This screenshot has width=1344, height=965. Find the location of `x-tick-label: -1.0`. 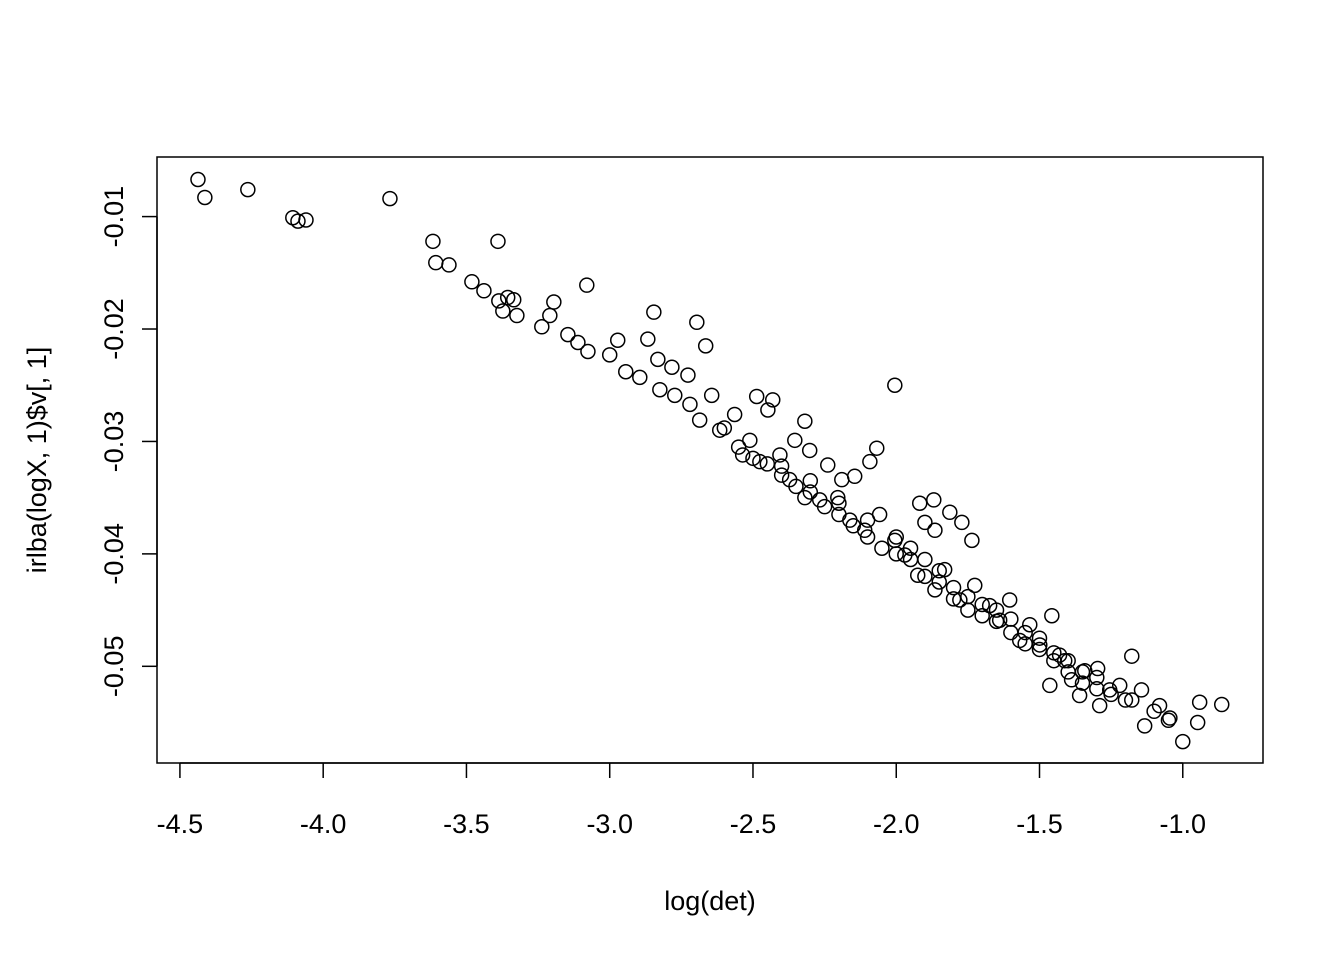

x-tick-label: -1.0 is located at coordinates (1183, 824).